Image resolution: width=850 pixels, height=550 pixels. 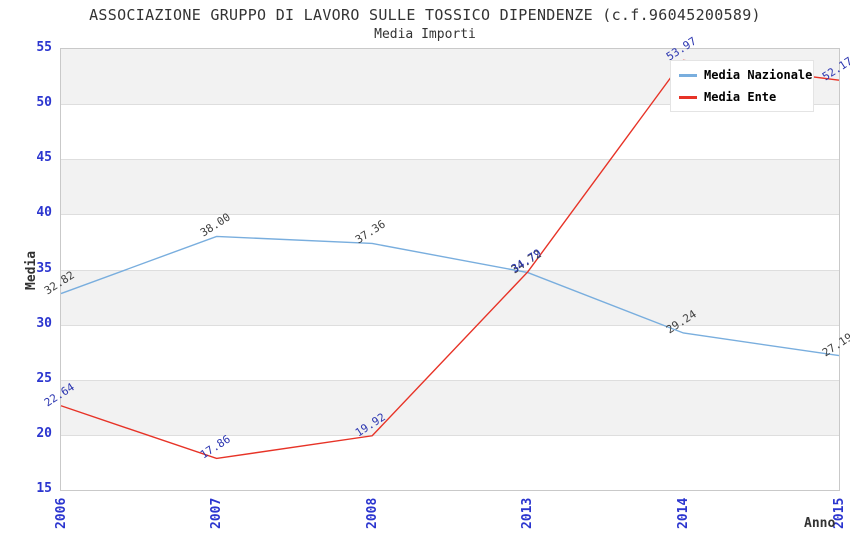 I want to click on y-tick-label: 55, so click(x=44, y=47).